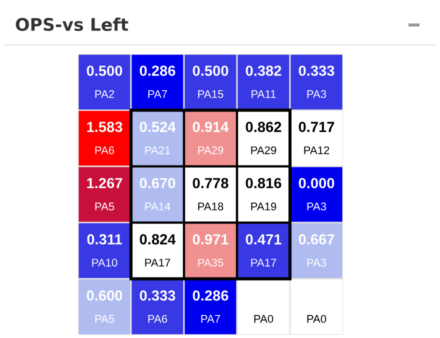 The width and height of the screenshot is (440, 338). I want to click on annotation: PA11, so click(264, 94).